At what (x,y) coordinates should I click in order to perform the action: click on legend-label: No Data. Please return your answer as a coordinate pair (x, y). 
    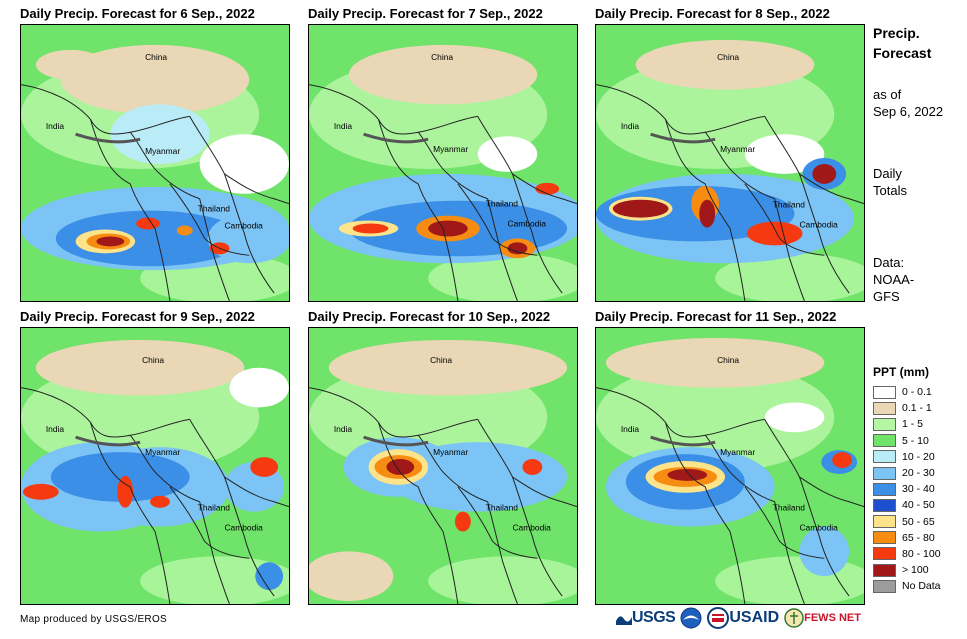
    Looking at the image, I should click on (921, 586).